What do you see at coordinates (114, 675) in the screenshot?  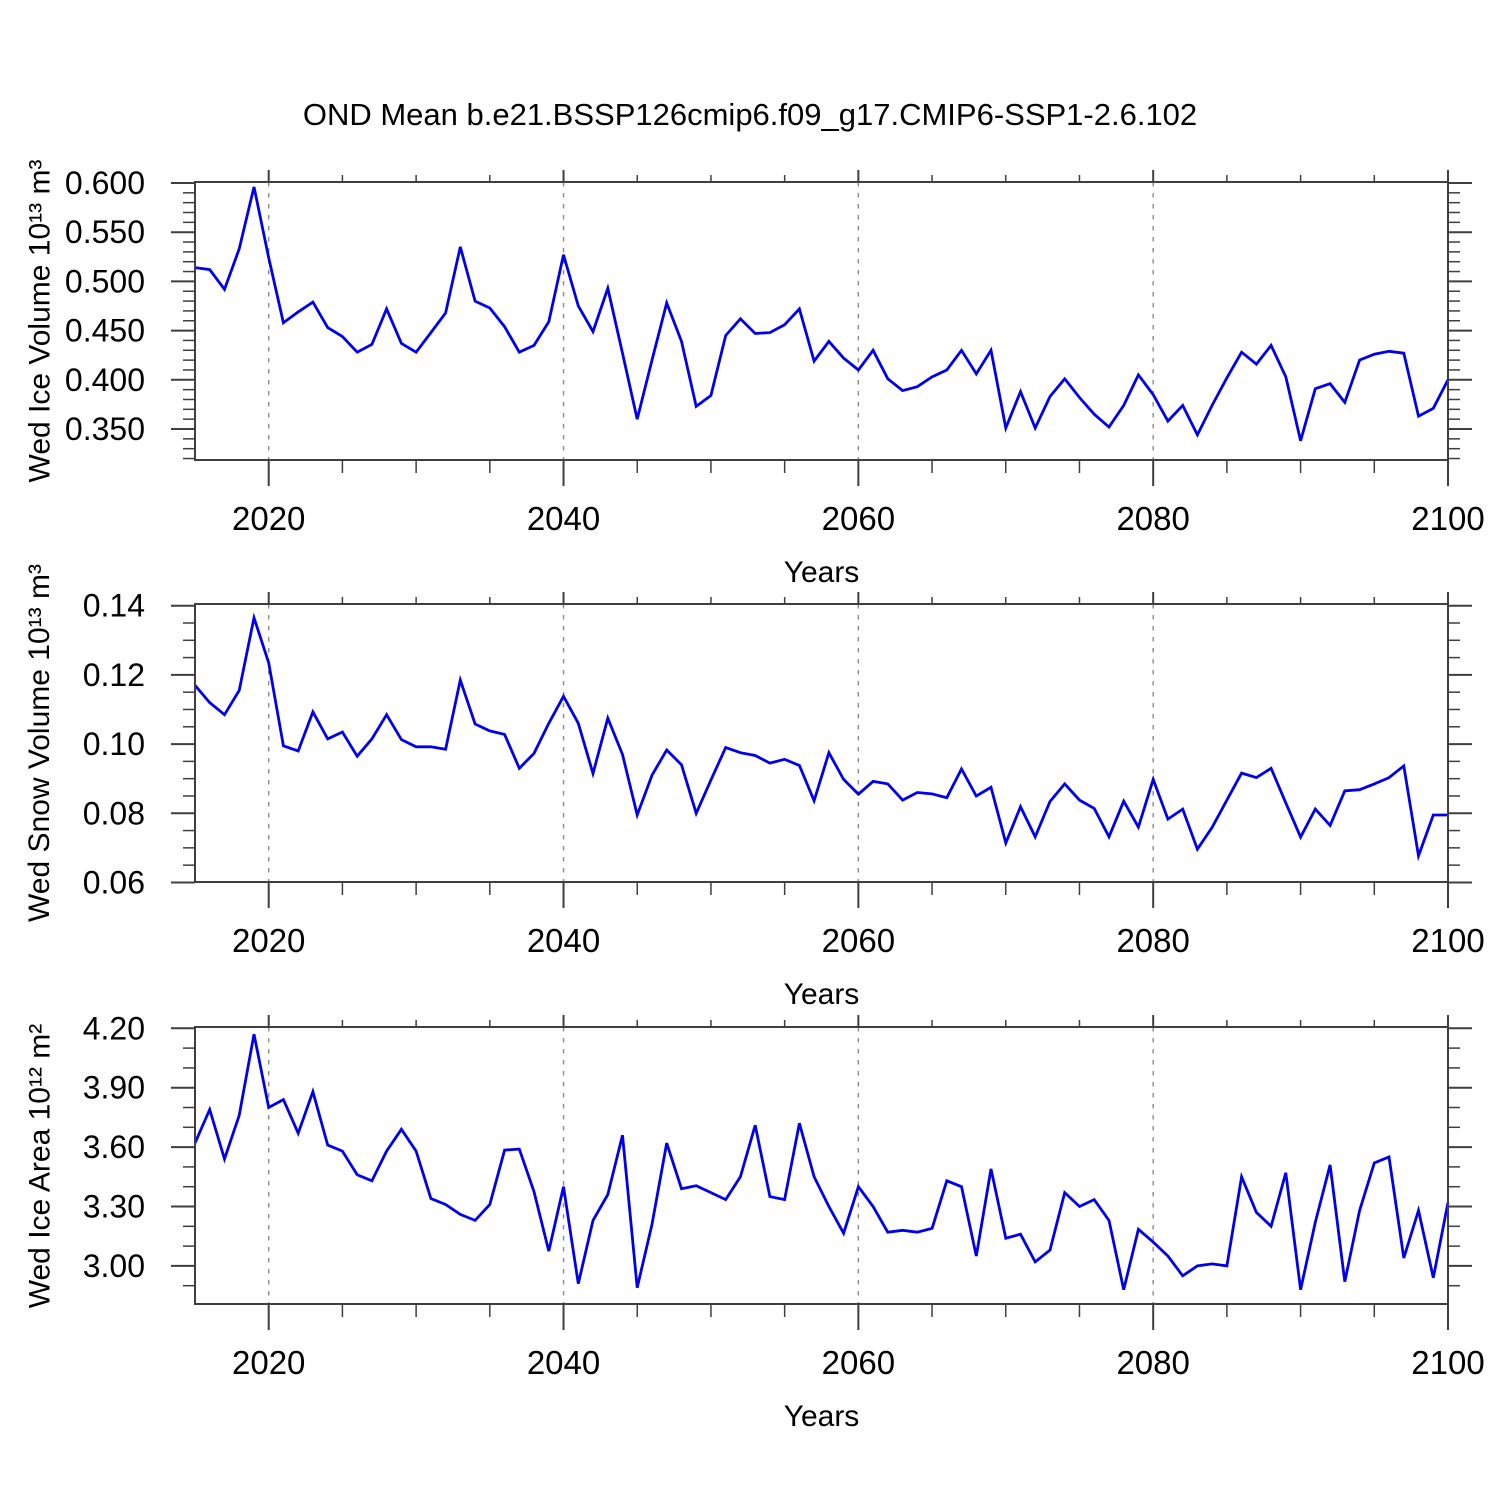 I see `y-tick-label: 0.12` at bounding box center [114, 675].